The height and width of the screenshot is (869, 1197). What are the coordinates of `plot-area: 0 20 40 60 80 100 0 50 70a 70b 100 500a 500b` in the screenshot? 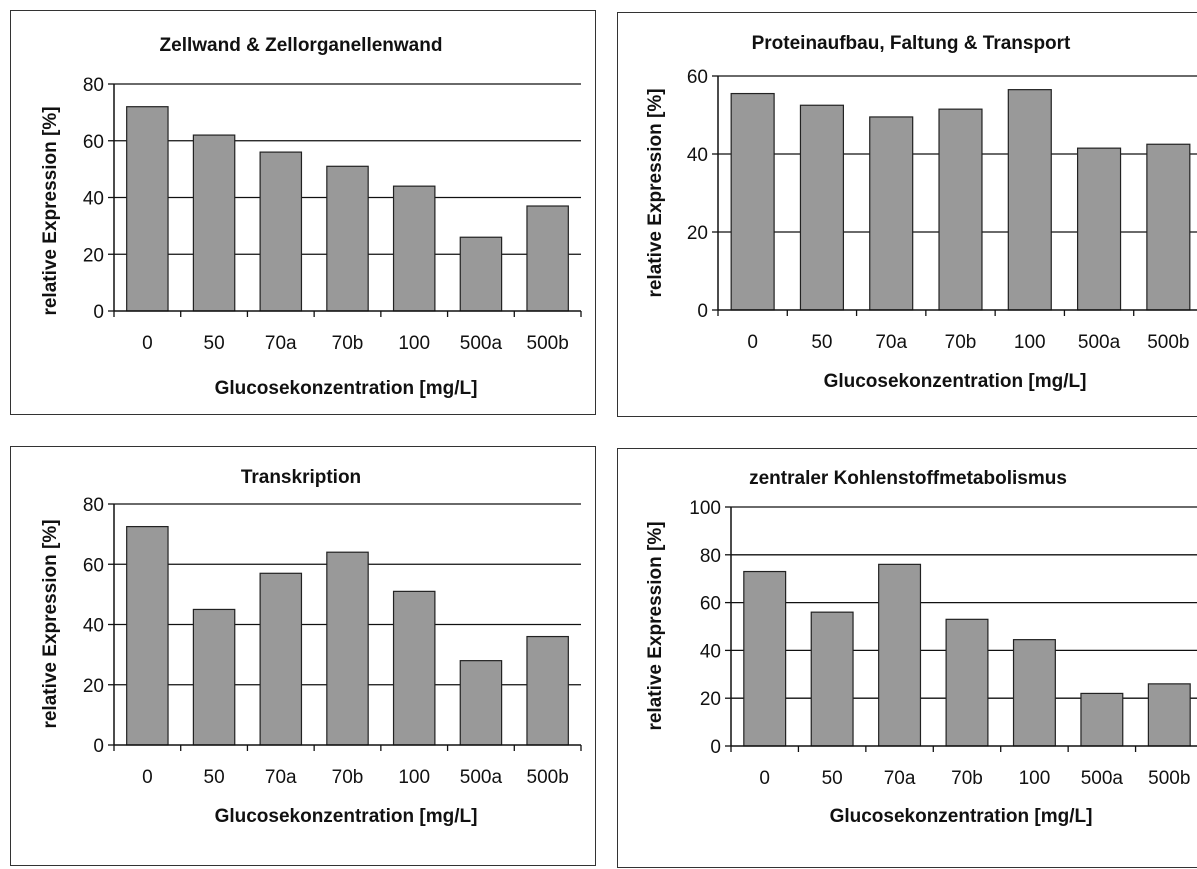 It's located at (943, 643).